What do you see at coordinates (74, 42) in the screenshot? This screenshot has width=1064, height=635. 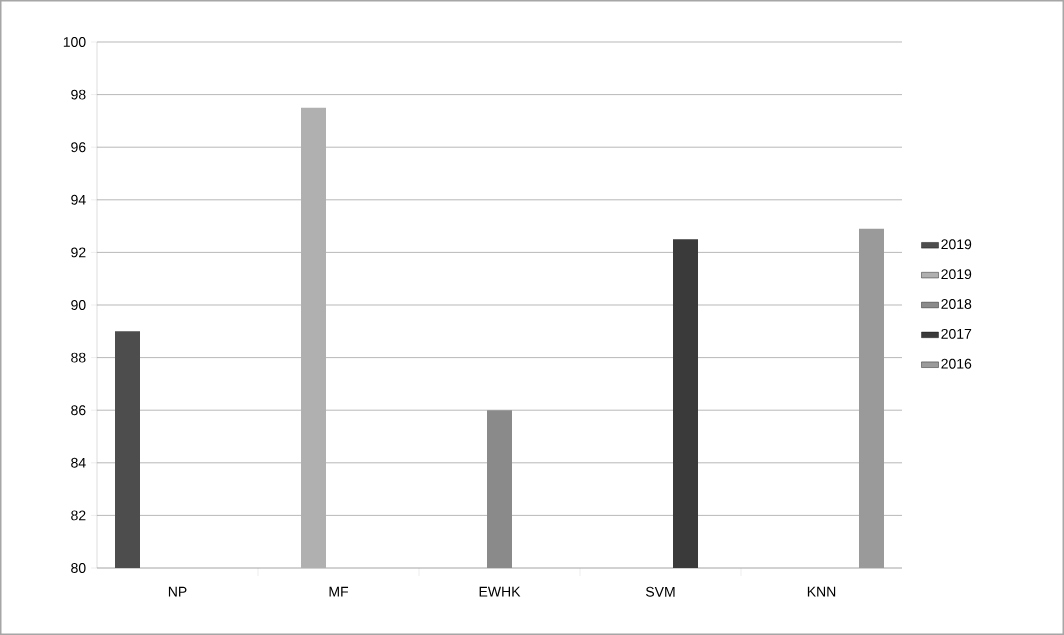 I see `y-tick-label: 100` at bounding box center [74, 42].